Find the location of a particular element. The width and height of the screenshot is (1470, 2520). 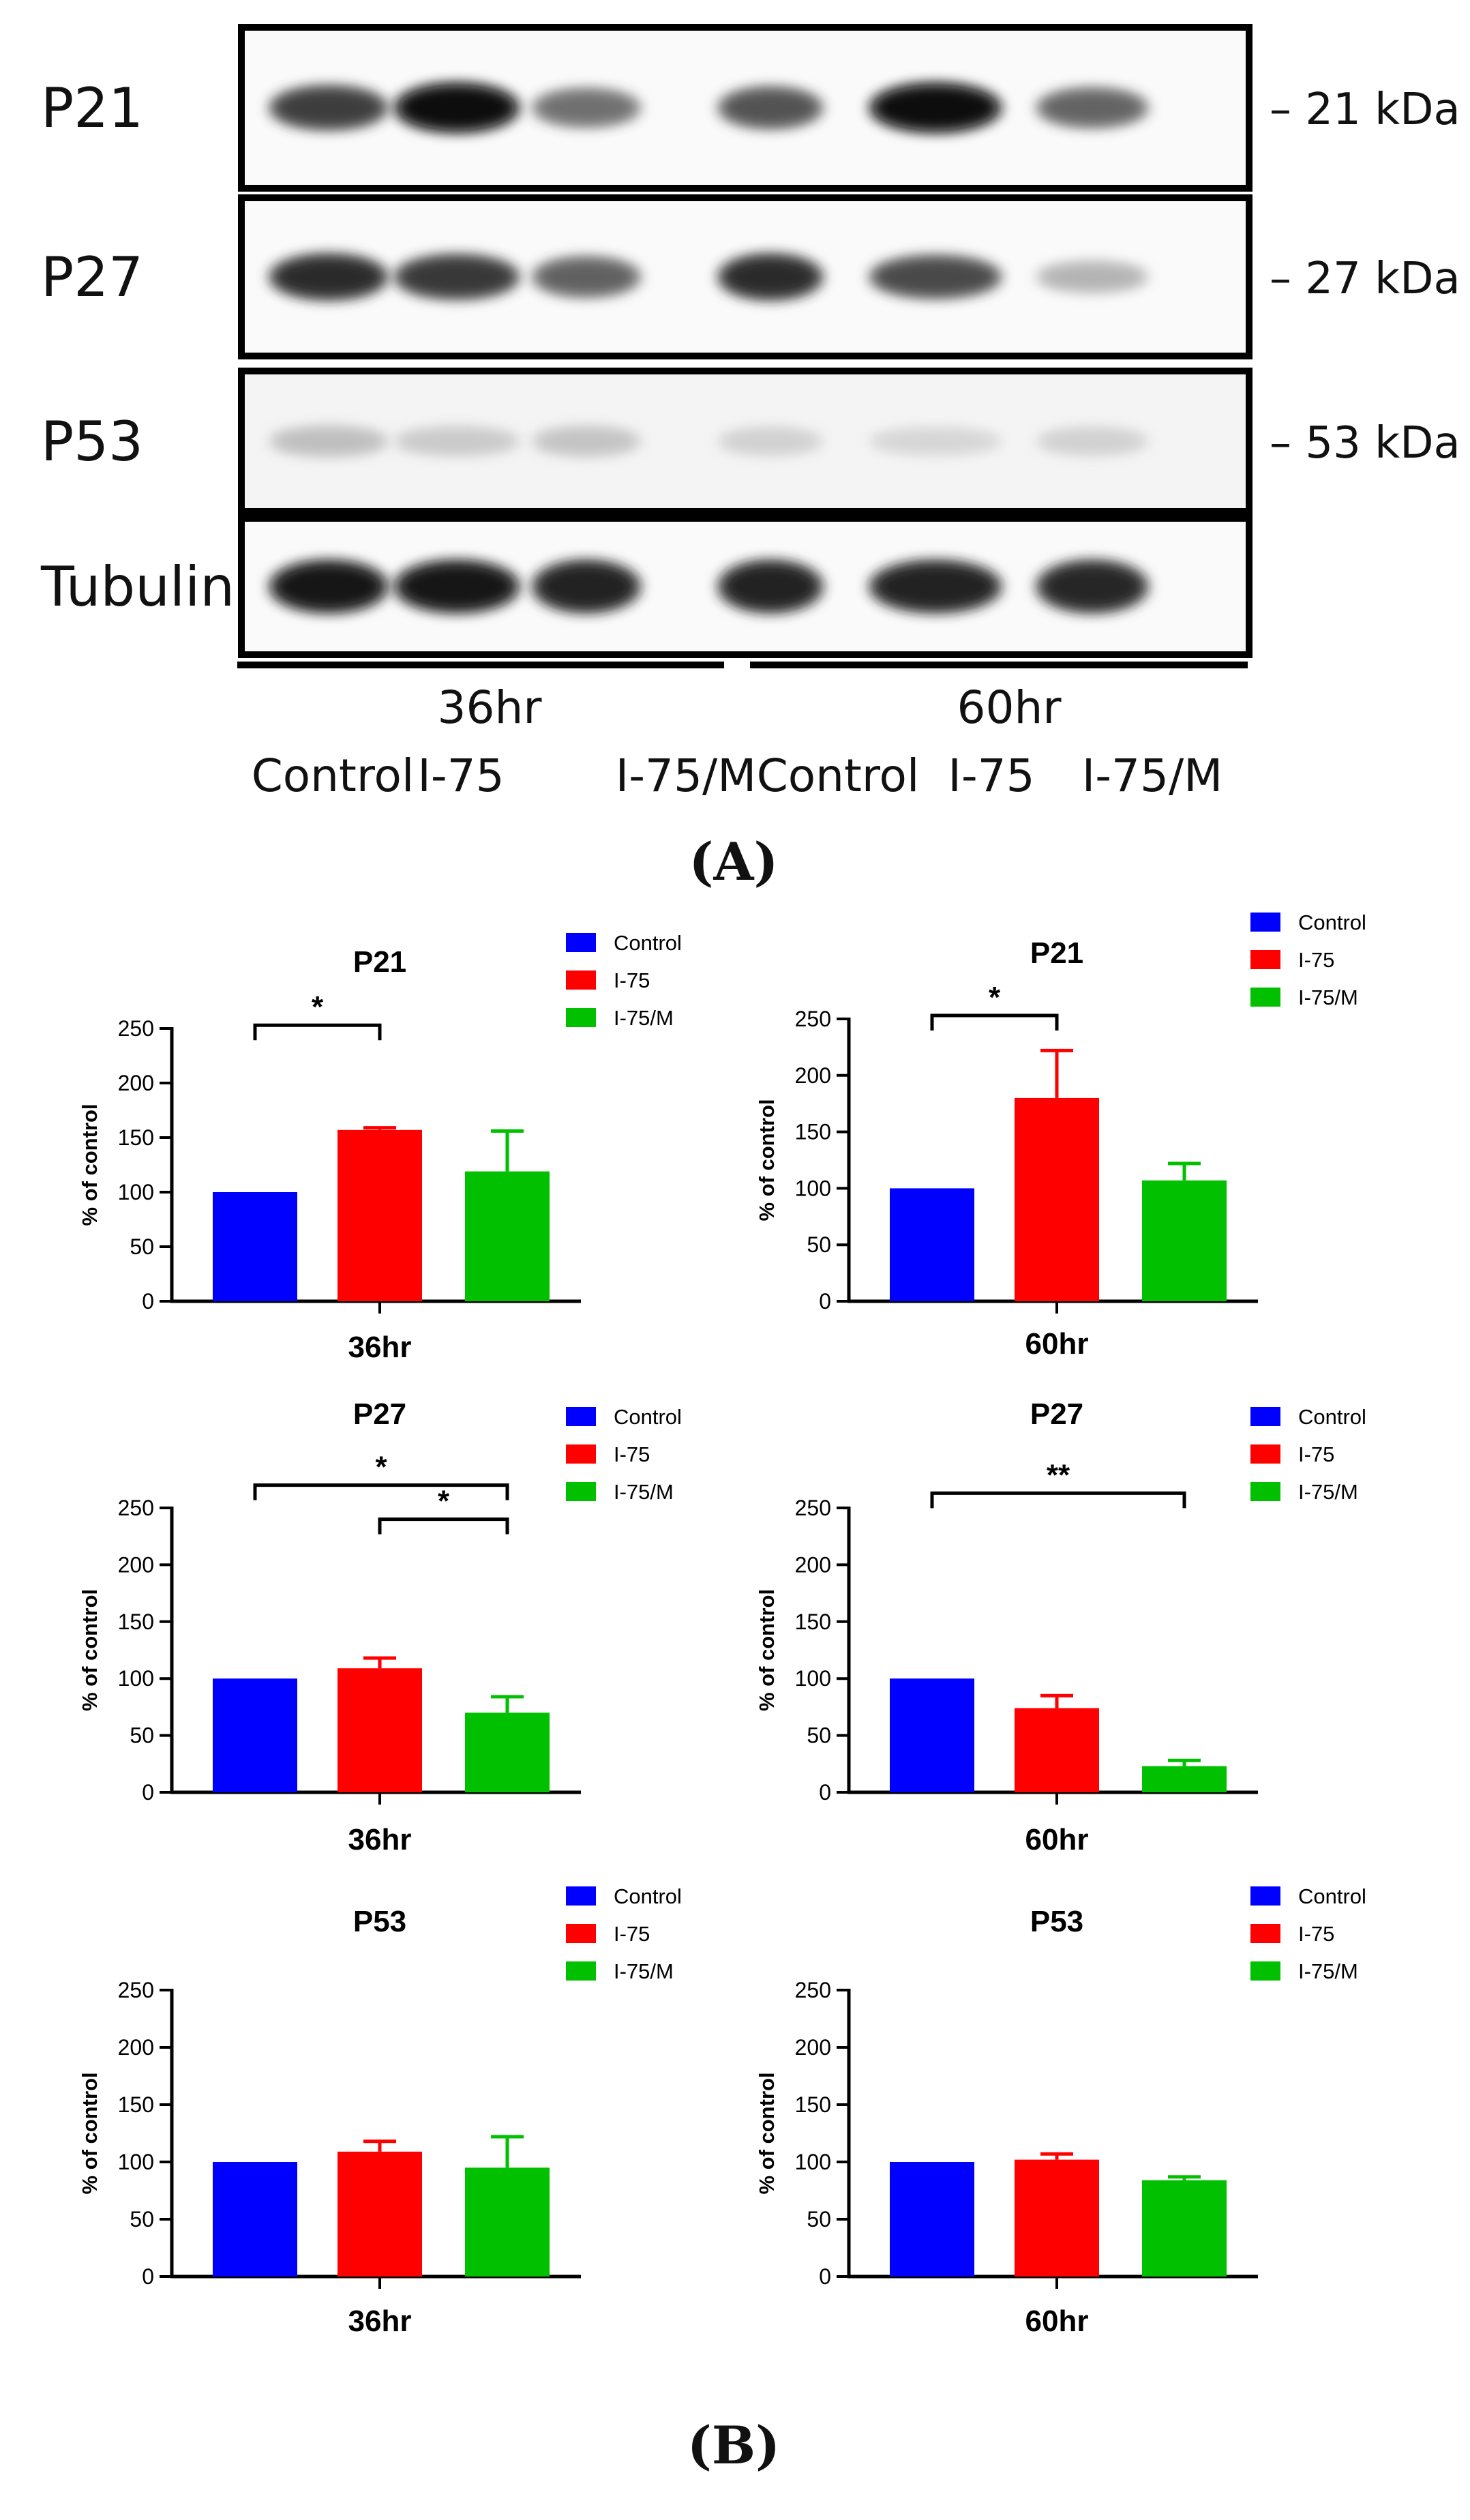

blot-row-label: P27 is located at coordinates (92, 277).